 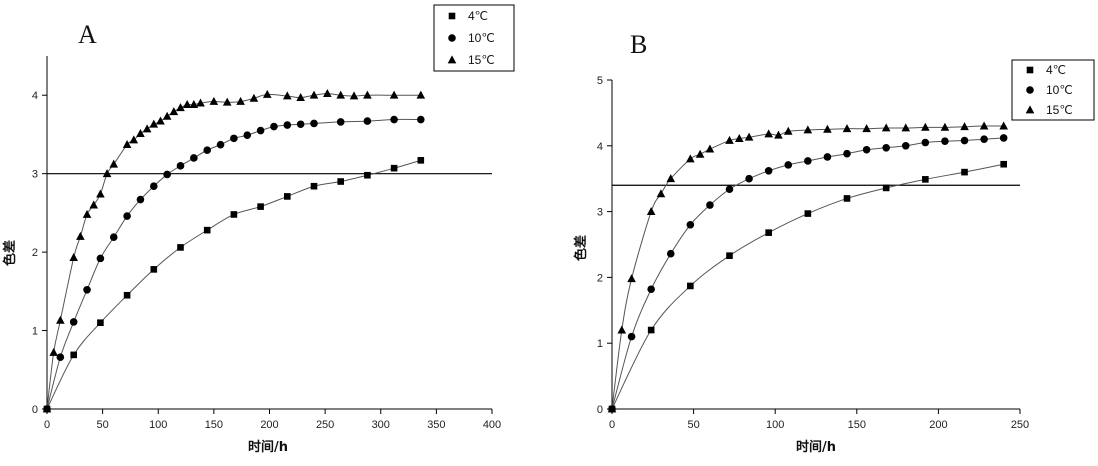 I want to click on x-tick-label: 250, so click(x=325, y=425).